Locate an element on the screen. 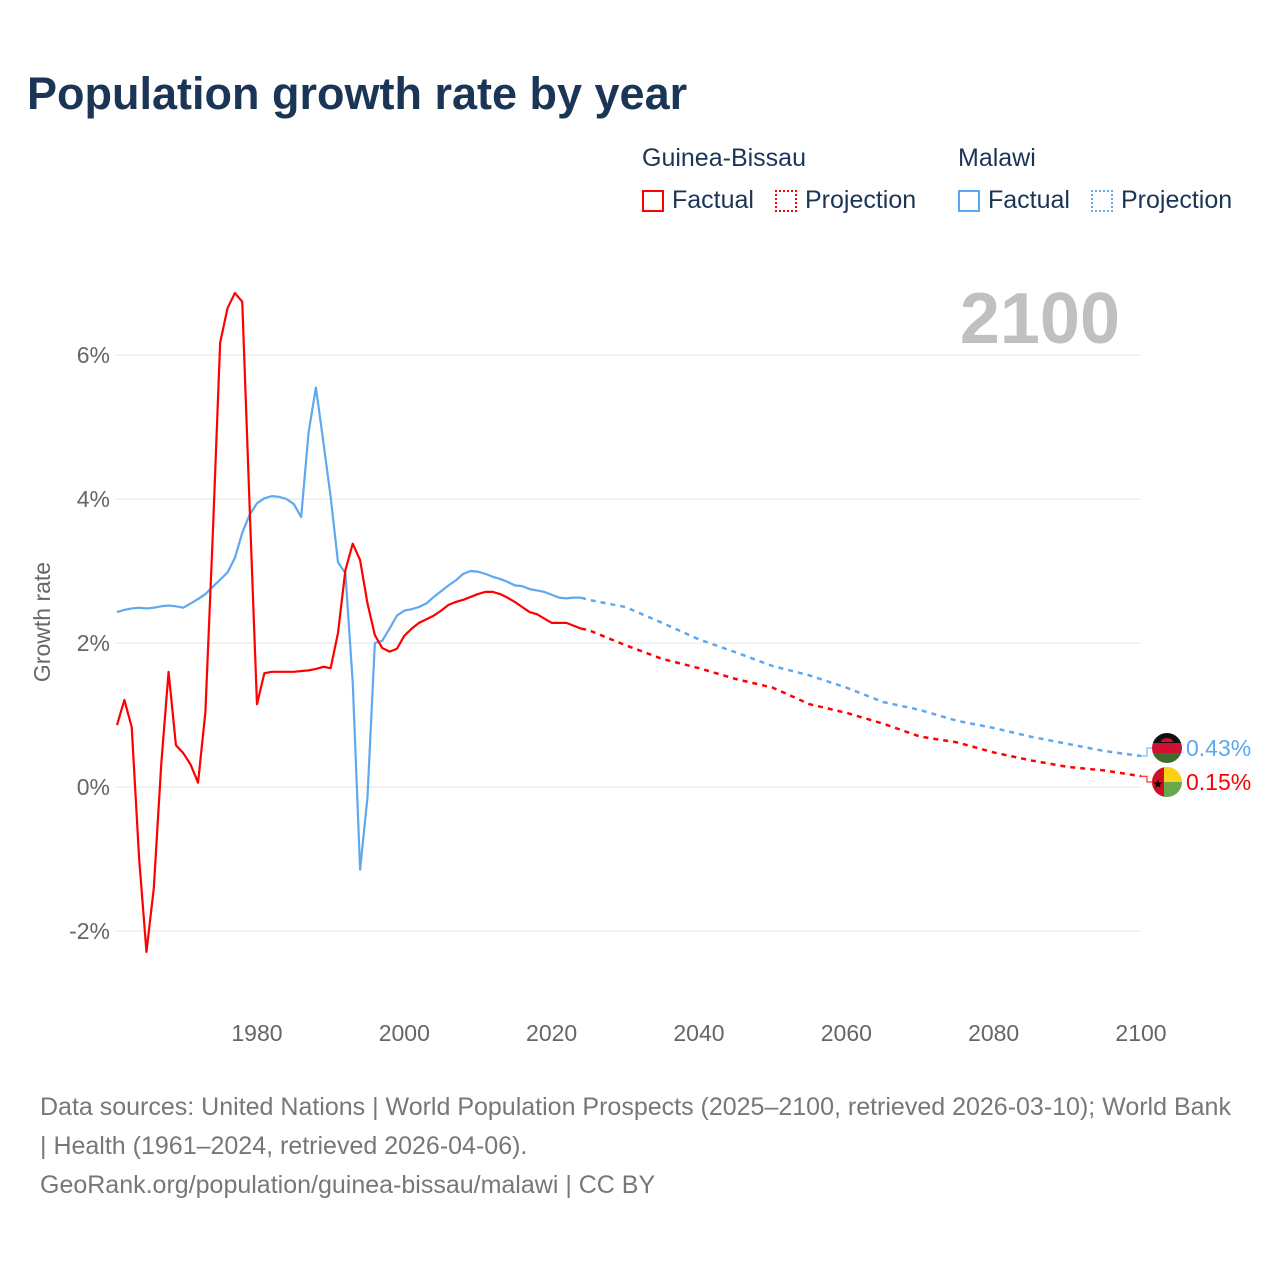  x-tick-label: 2040 is located at coordinates (698, 1033).